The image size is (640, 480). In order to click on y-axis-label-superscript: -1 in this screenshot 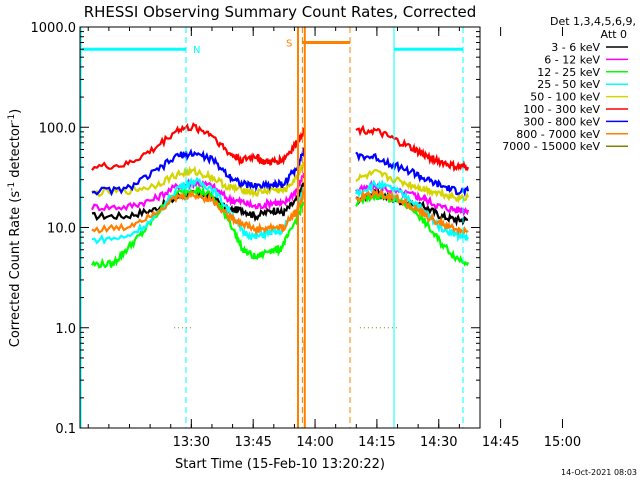, I will do `click(12, 186)`.